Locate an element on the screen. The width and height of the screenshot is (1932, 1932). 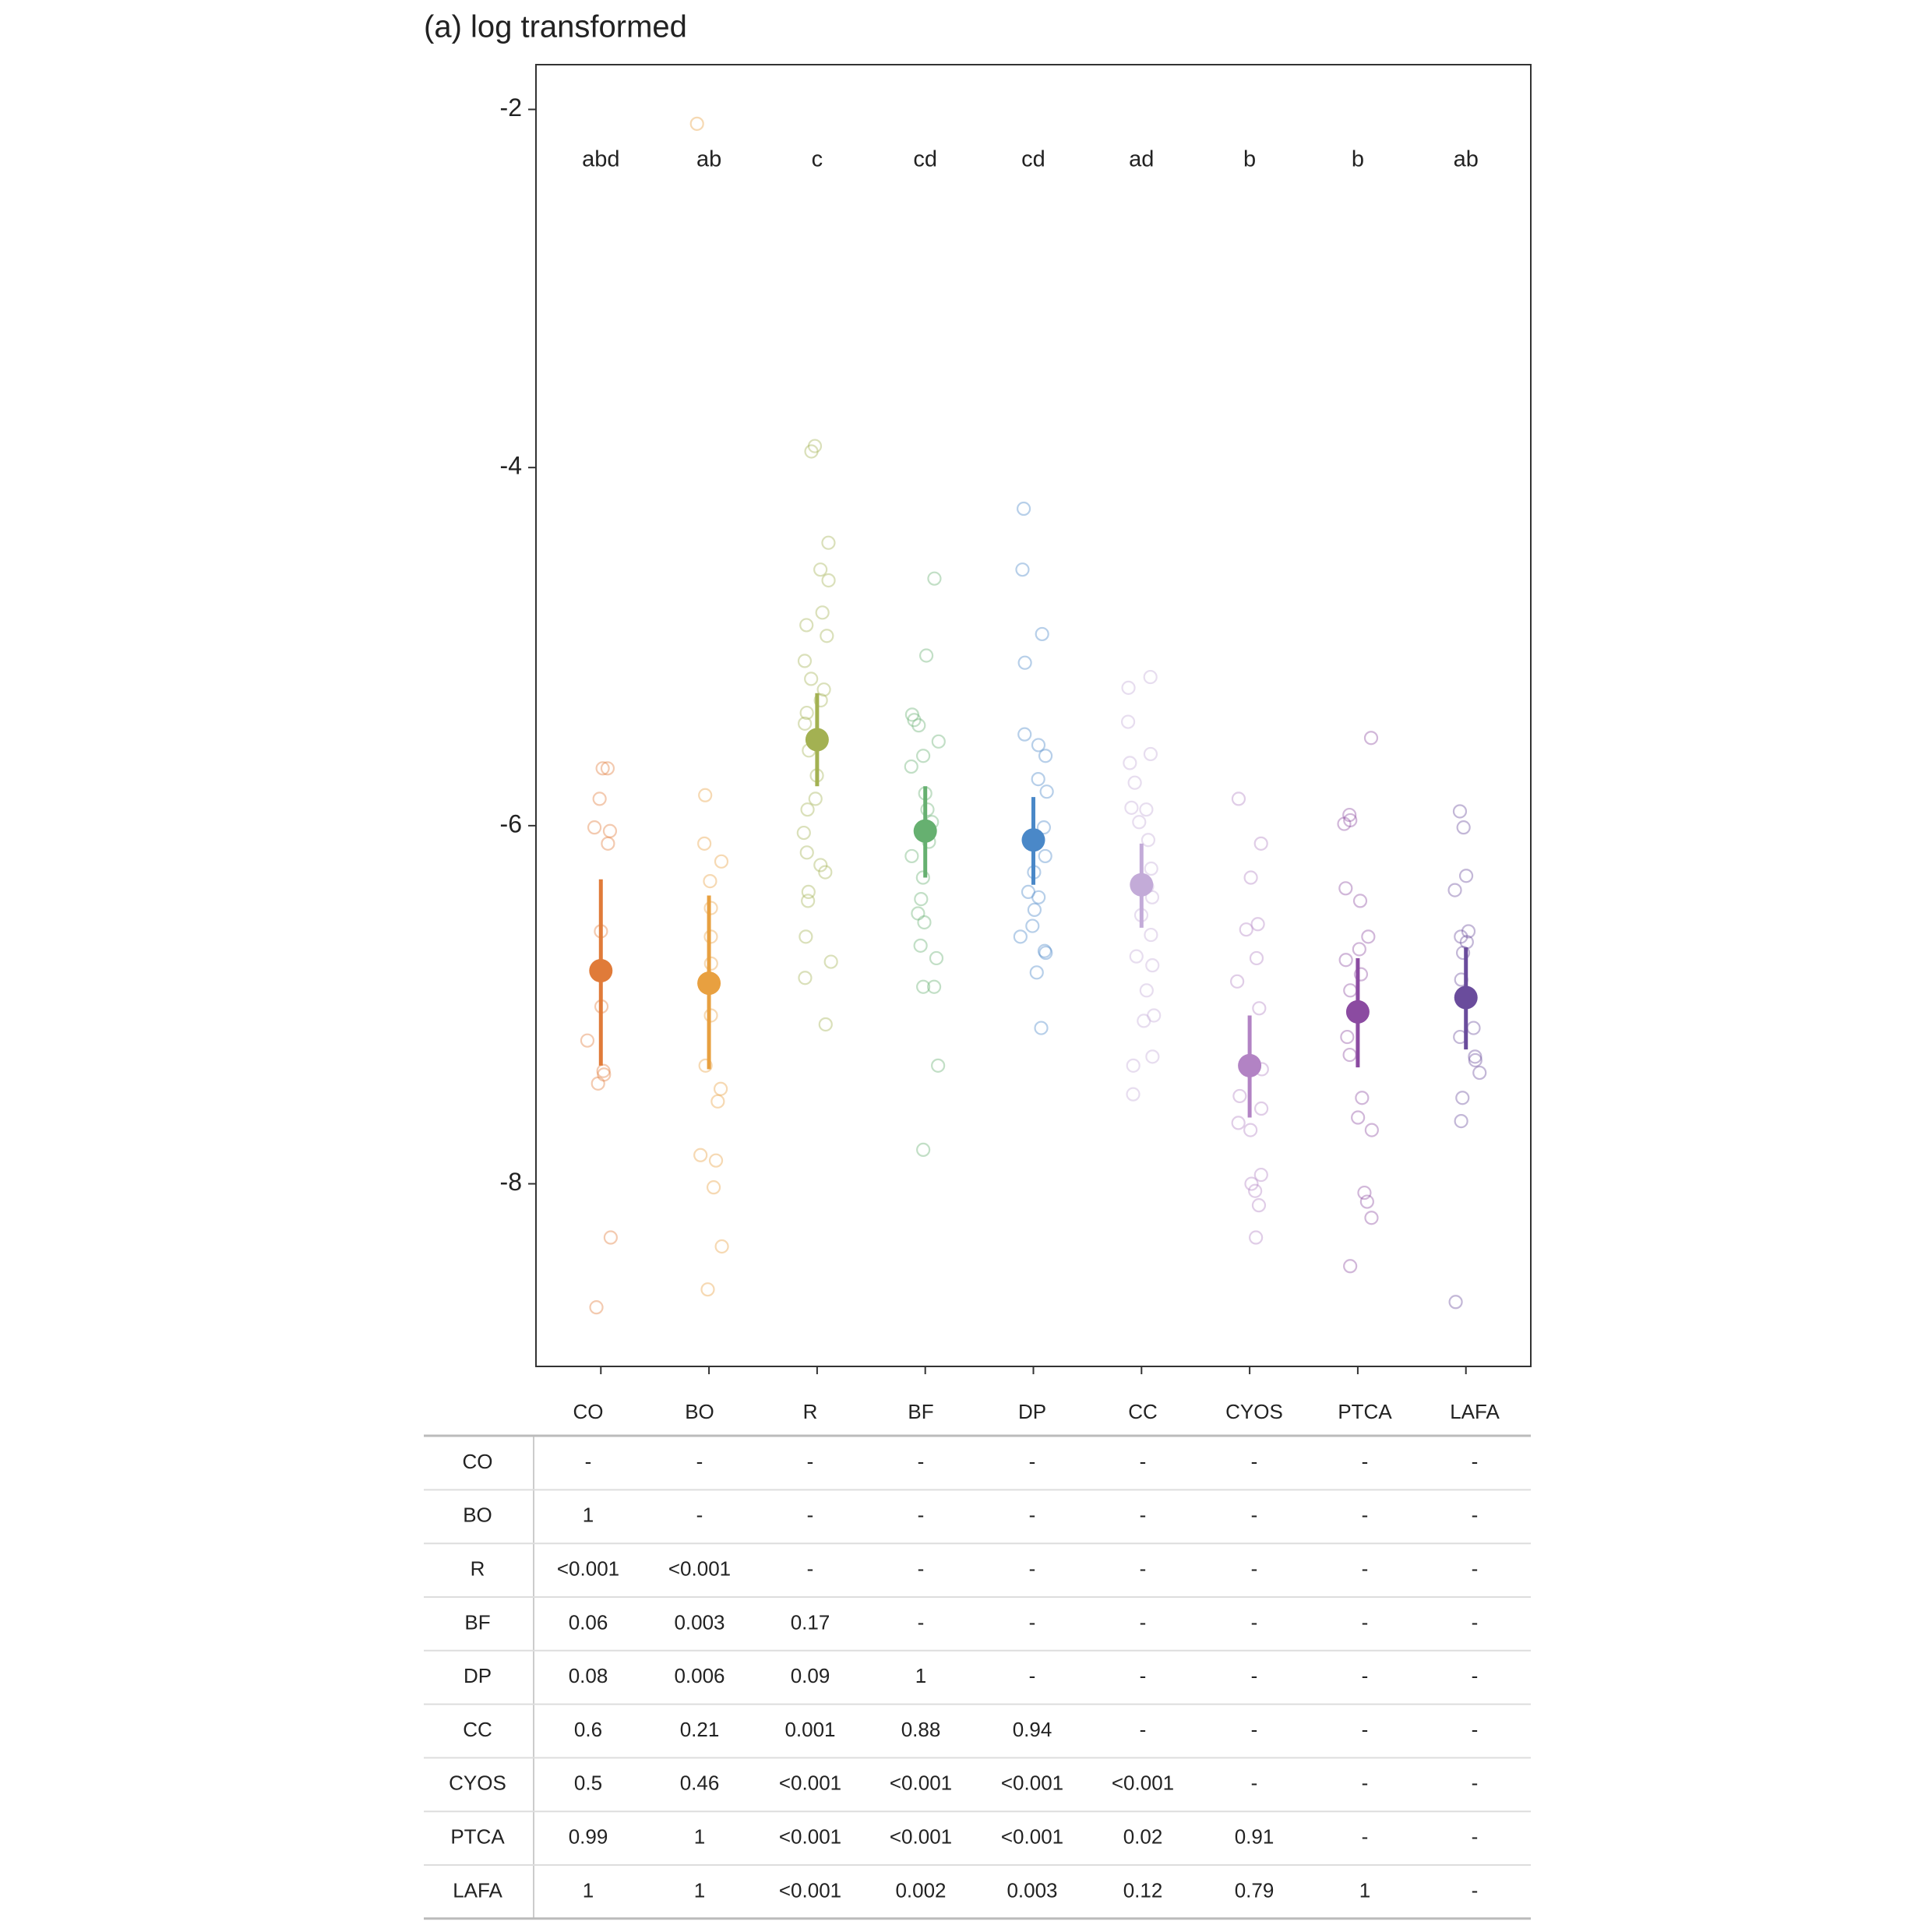
y-tick-label: -8 is located at coordinates (511, 1182).